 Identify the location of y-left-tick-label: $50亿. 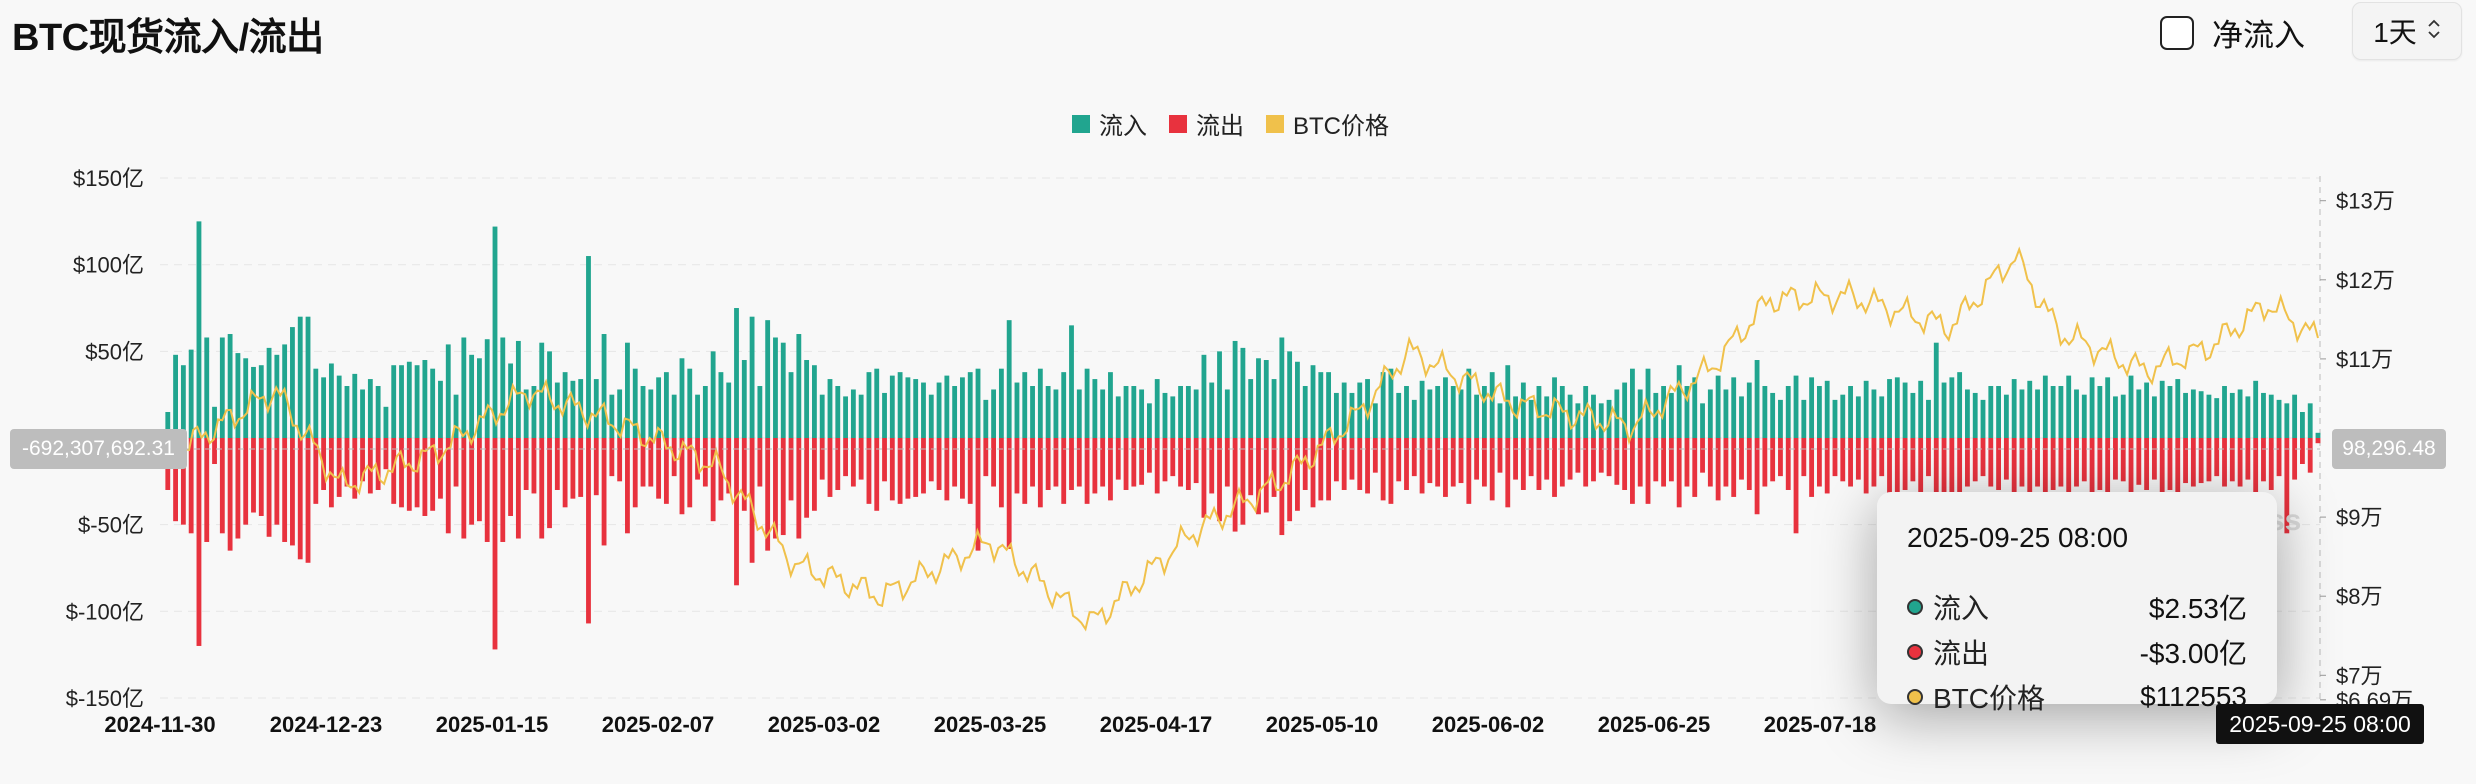
(114, 351).